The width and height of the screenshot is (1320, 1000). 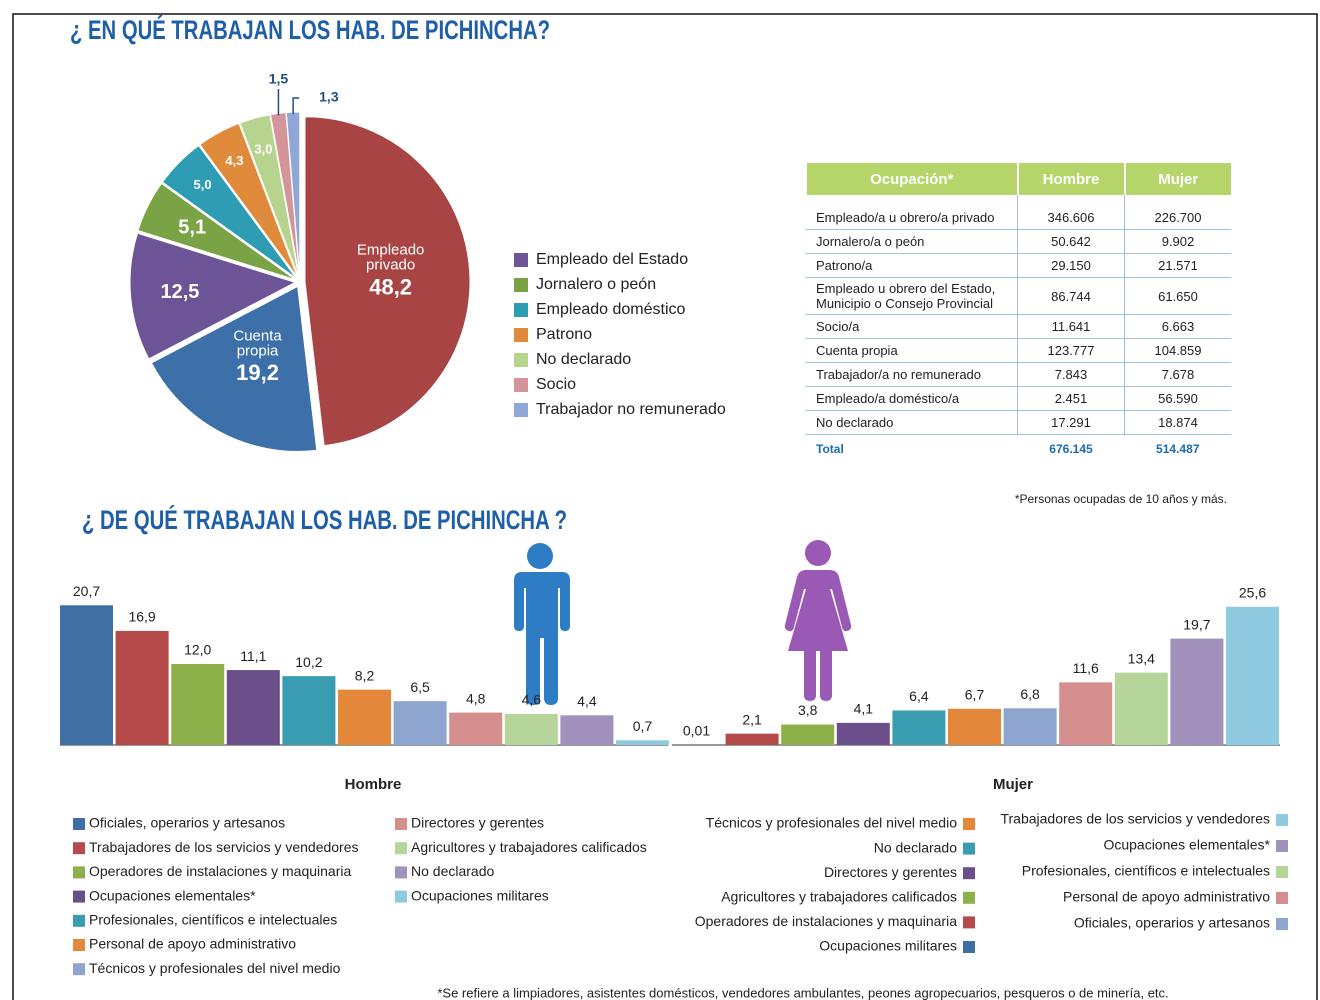 What do you see at coordinates (310, 29) in the screenshot?
I see `title: ¿ EN QUÉ TRABAJAN LOS HAB. DE PICHINCHA?` at bounding box center [310, 29].